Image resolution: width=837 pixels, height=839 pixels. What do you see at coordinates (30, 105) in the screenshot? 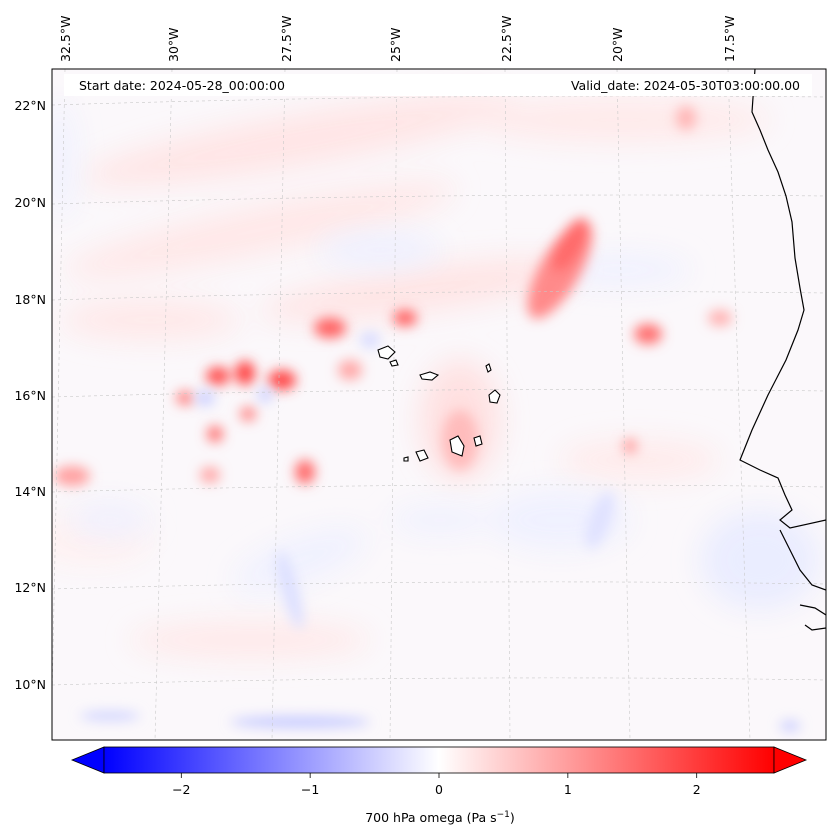
I see `lat-label: 22°N` at bounding box center [30, 105].